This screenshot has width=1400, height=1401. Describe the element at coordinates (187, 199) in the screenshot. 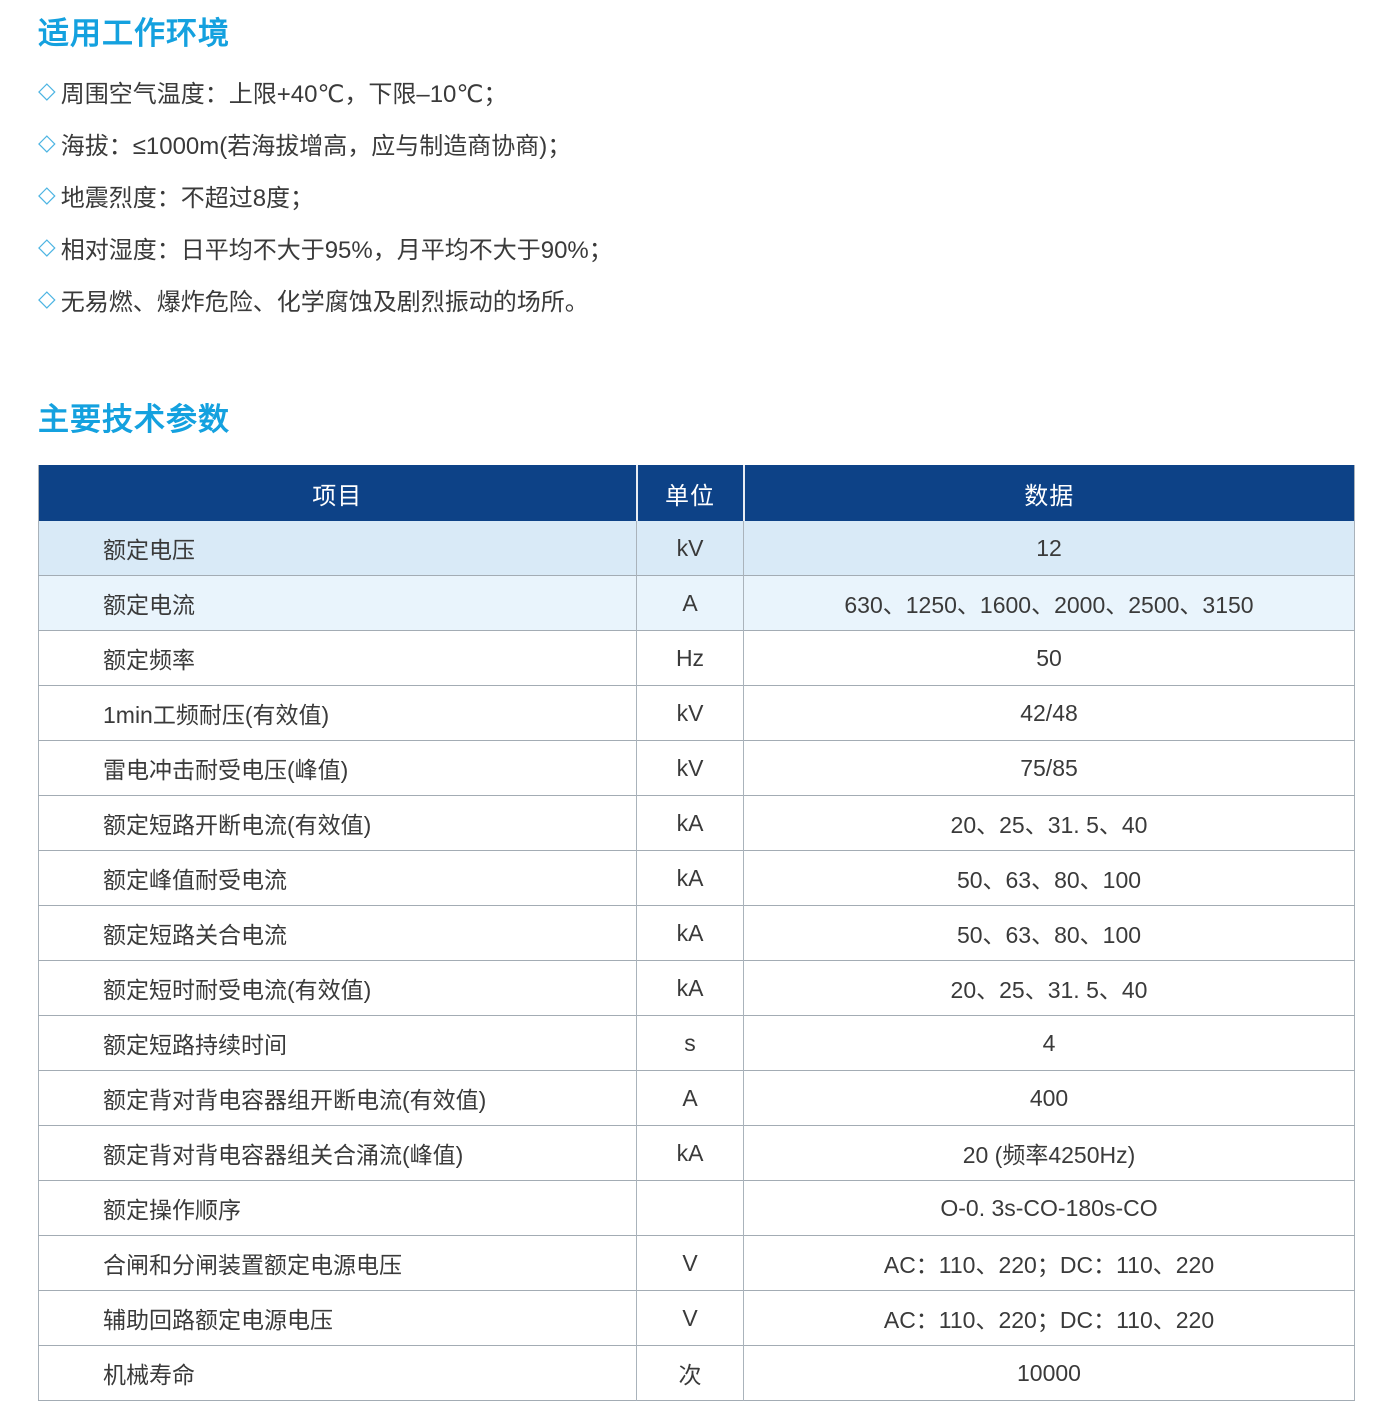

I see `list-item-text: 地震烈度：不超过8度；` at that location.